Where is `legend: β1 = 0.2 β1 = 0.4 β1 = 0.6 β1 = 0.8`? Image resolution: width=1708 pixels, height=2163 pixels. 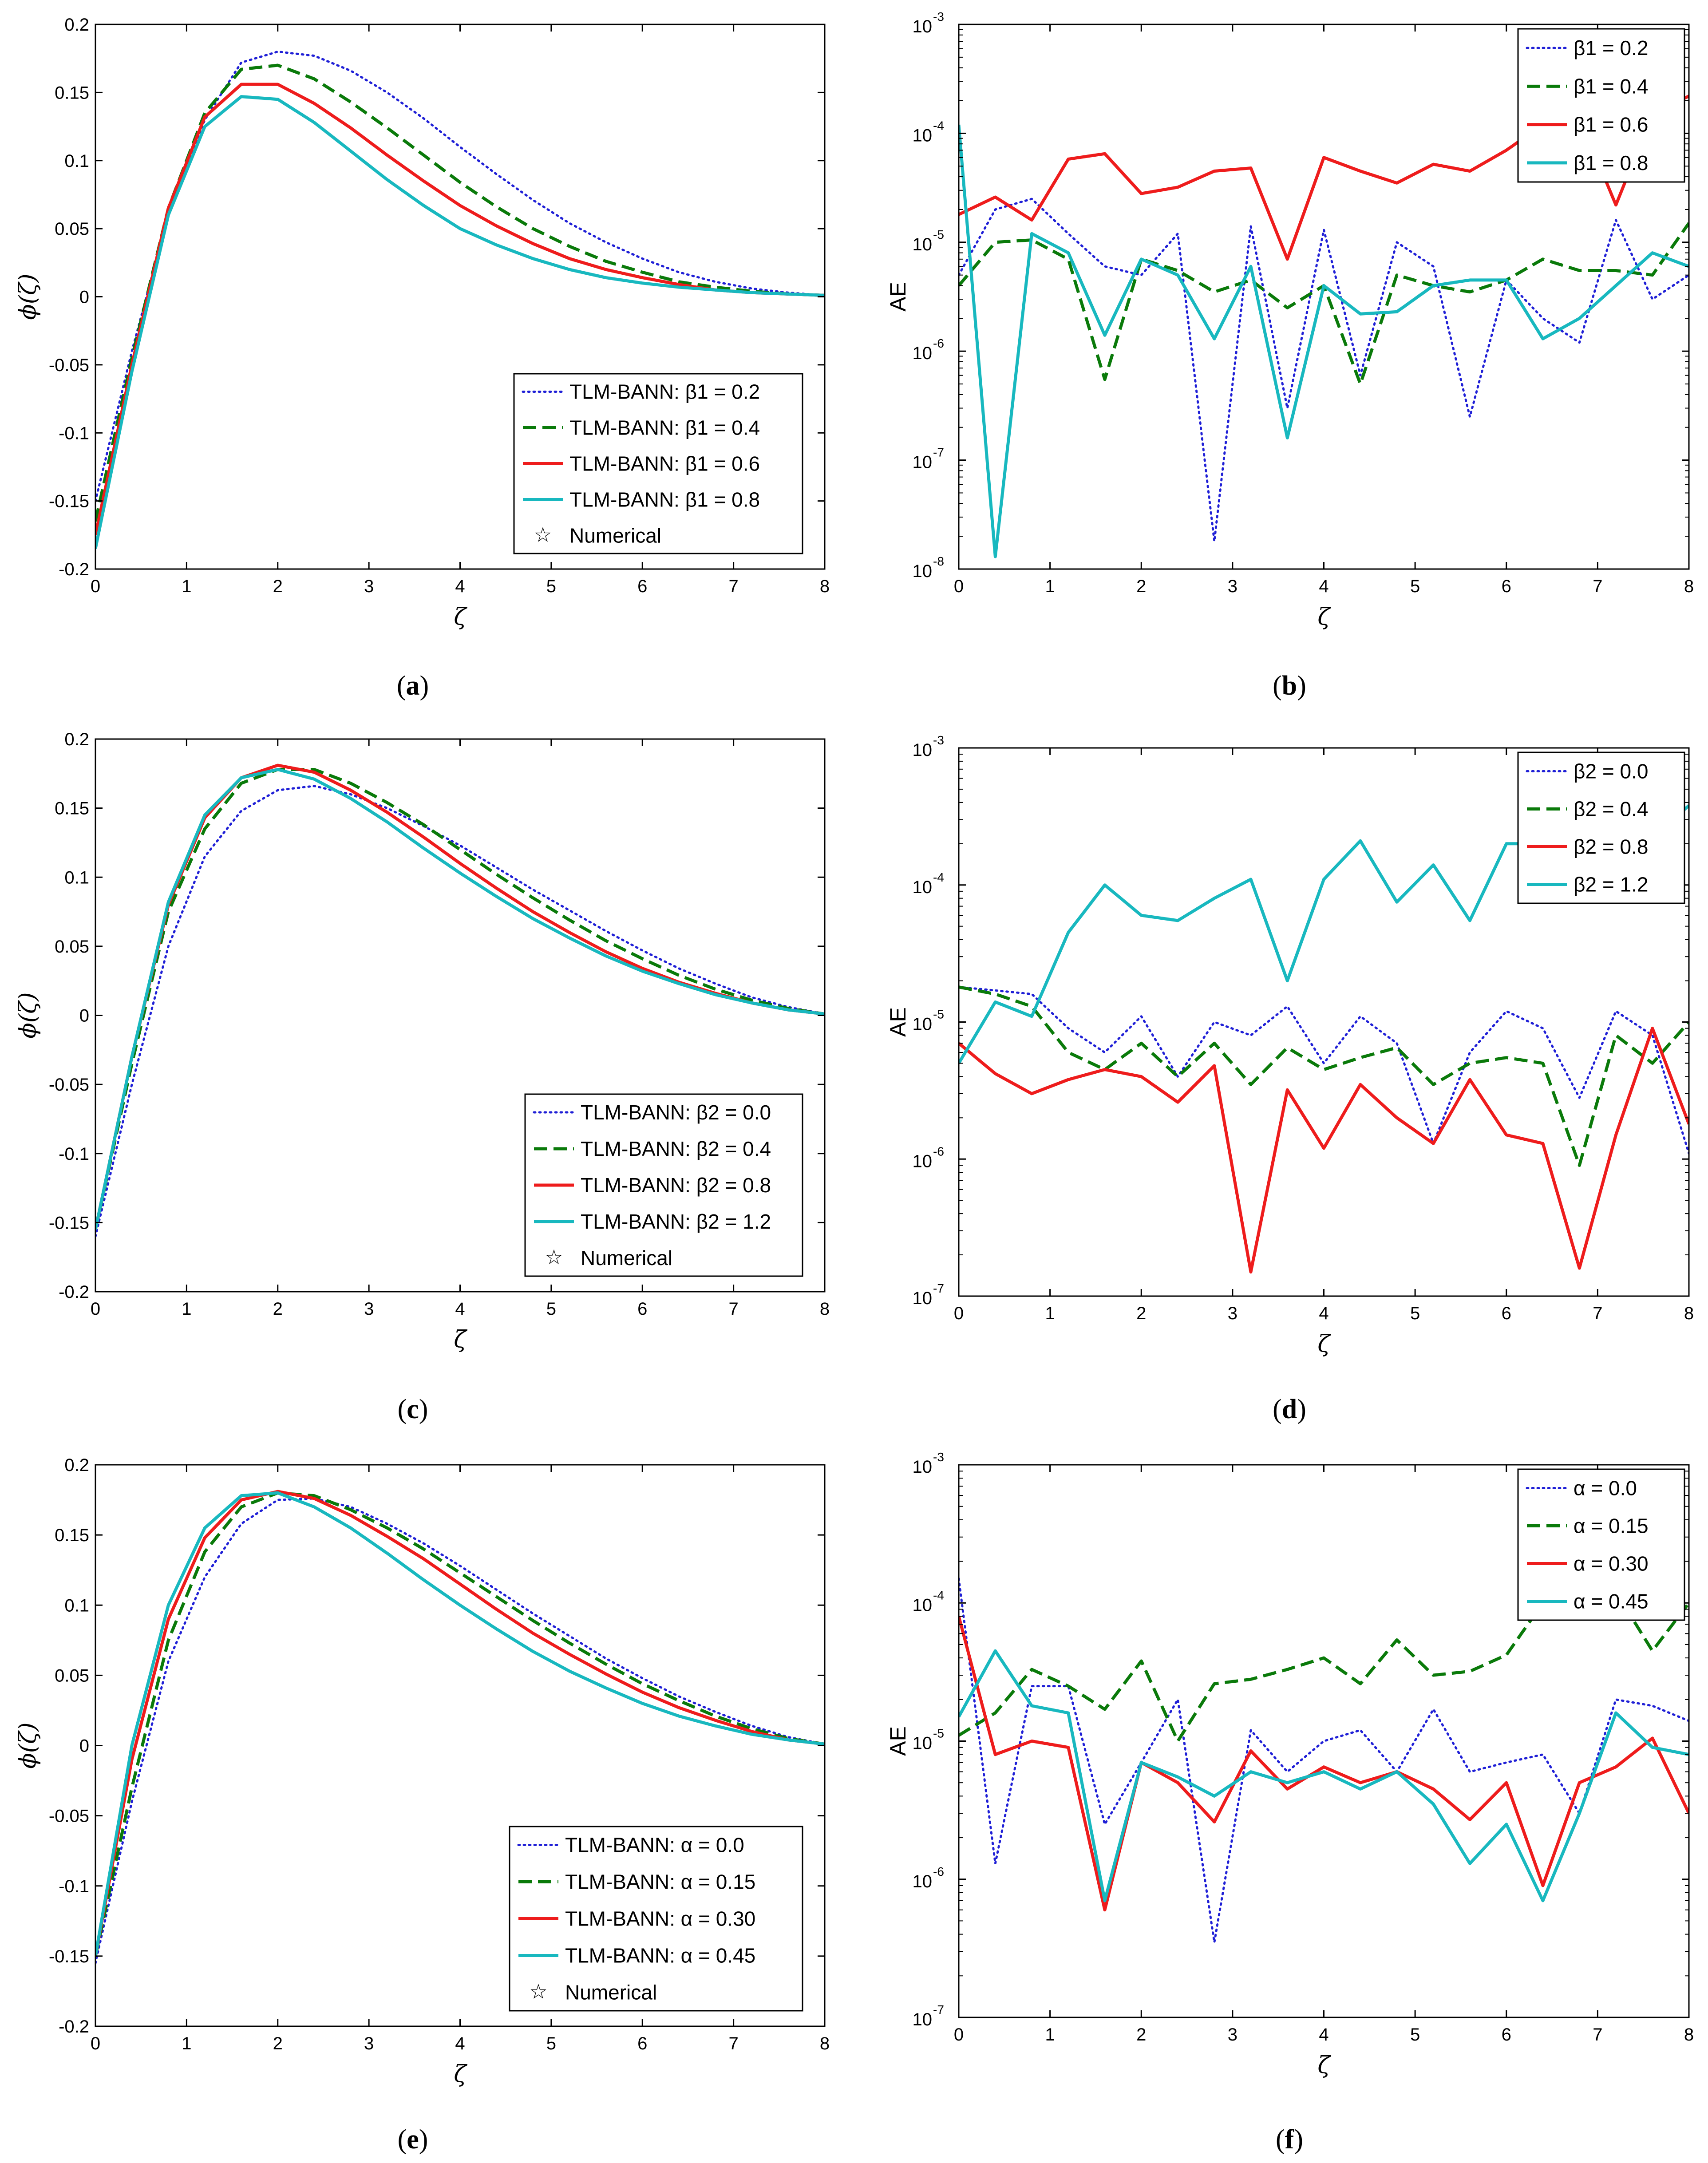 legend: β1 = 0.2 β1 = 0.4 β1 = 0.6 β1 = 0.8 is located at coordinates (1601, 106).